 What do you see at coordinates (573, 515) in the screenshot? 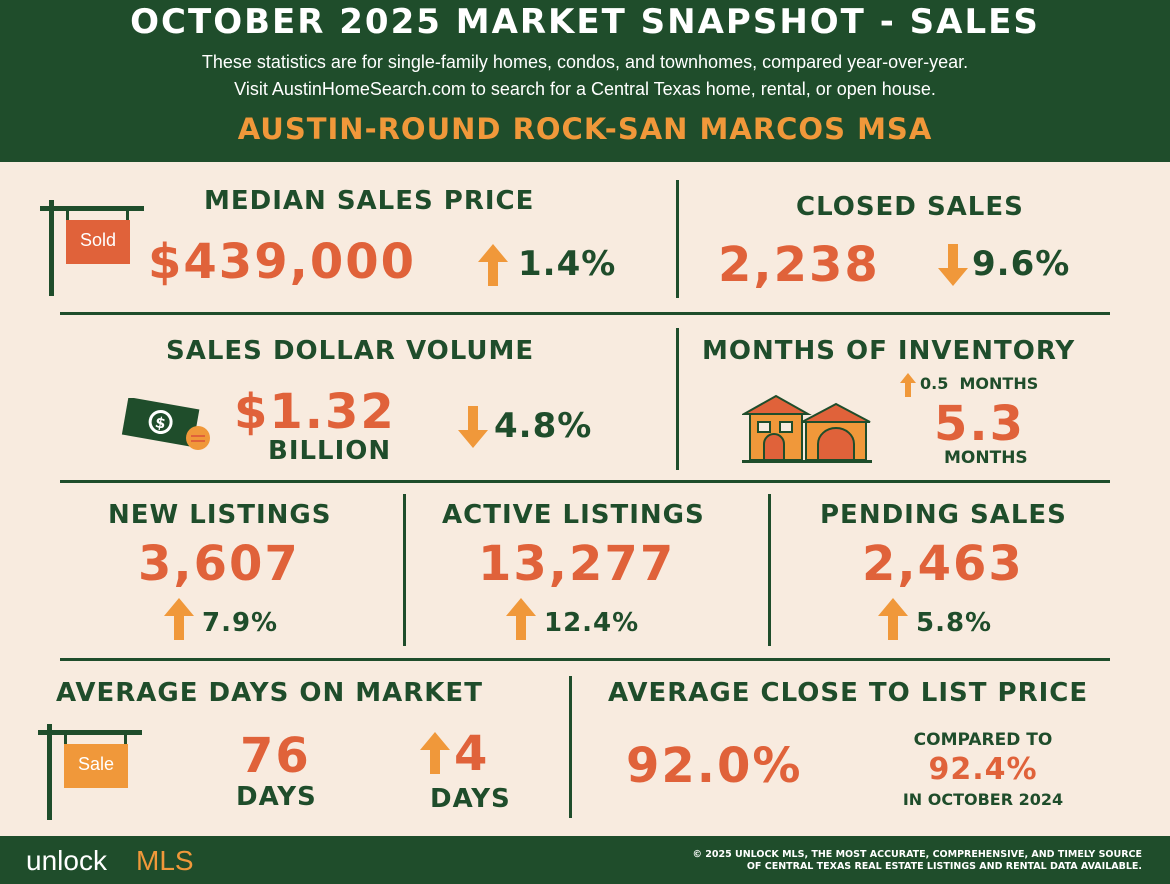
I see `active-listings-label: ACTIVE LISTINGS` at bounding box center [573, 515].